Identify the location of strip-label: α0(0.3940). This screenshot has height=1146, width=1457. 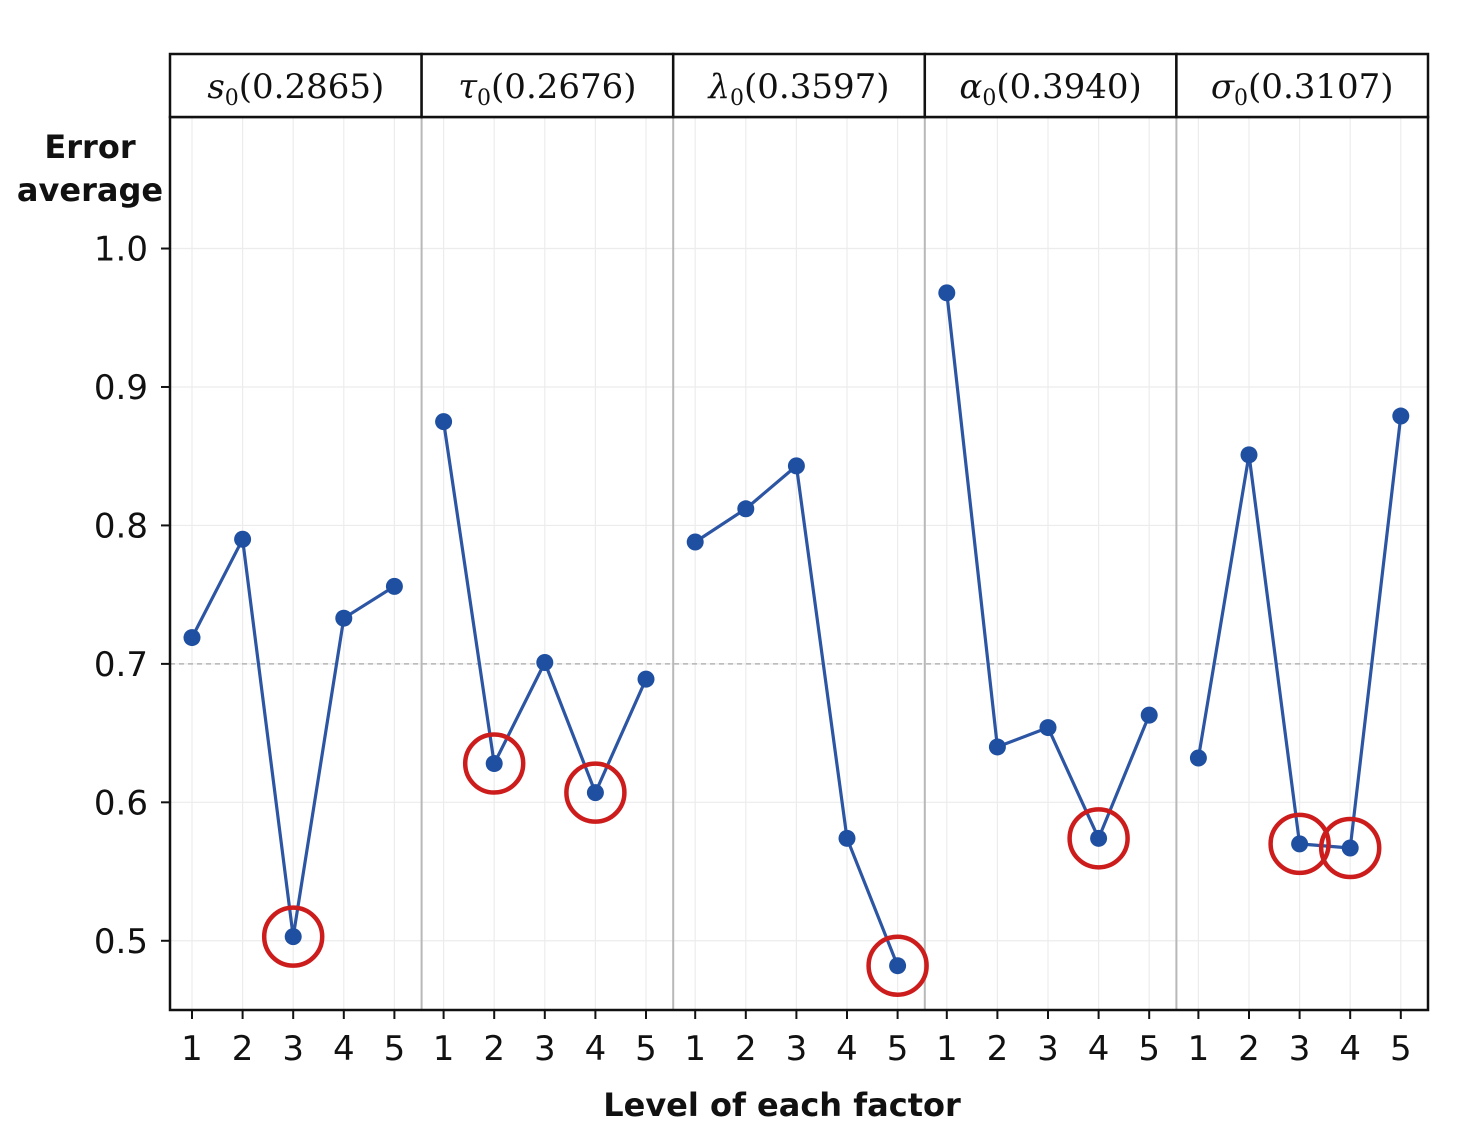
(1050, 89).